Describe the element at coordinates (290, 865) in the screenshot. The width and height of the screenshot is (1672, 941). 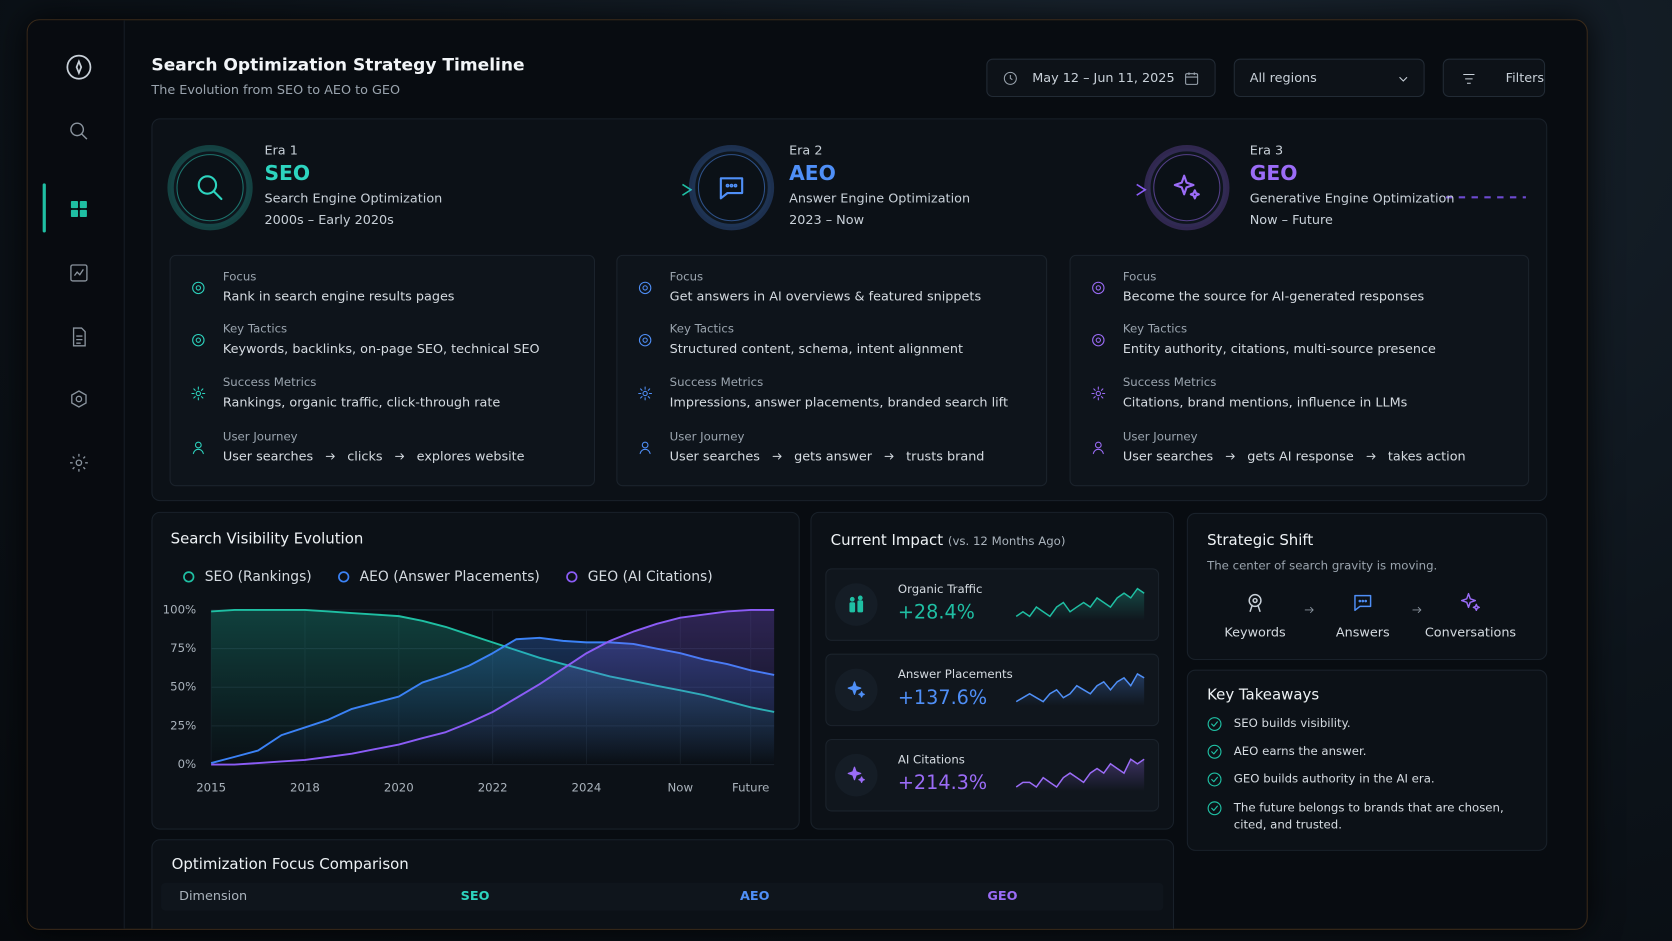
I see `comparison-title: Optimization Focus Comparison` at that location.